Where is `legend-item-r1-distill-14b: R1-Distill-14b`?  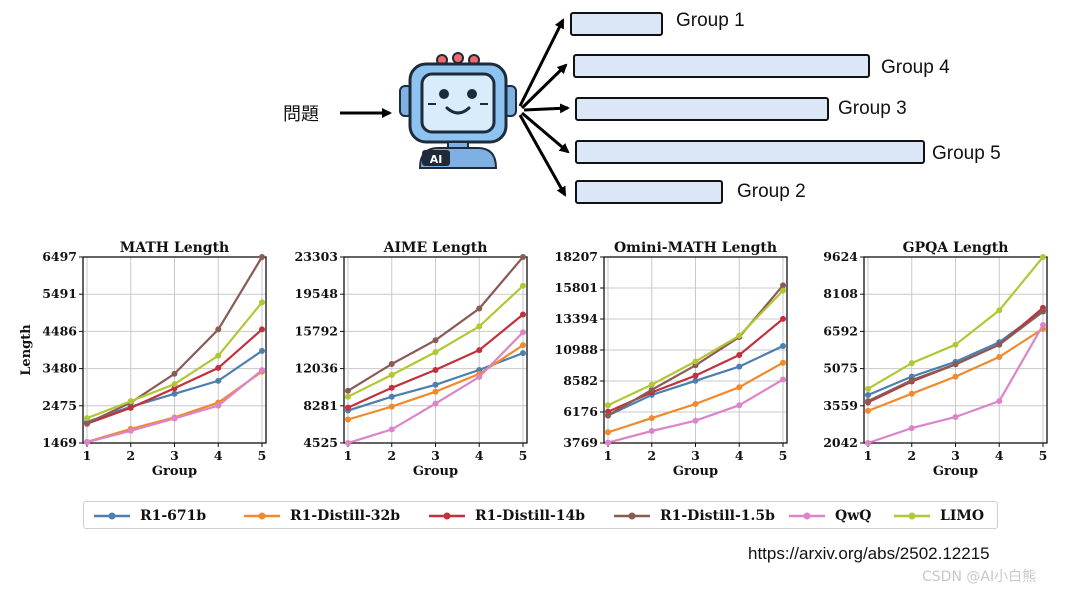
legend-item-r1-distill-14b: R1-Distill-14b is located at coordinates (507, 516).